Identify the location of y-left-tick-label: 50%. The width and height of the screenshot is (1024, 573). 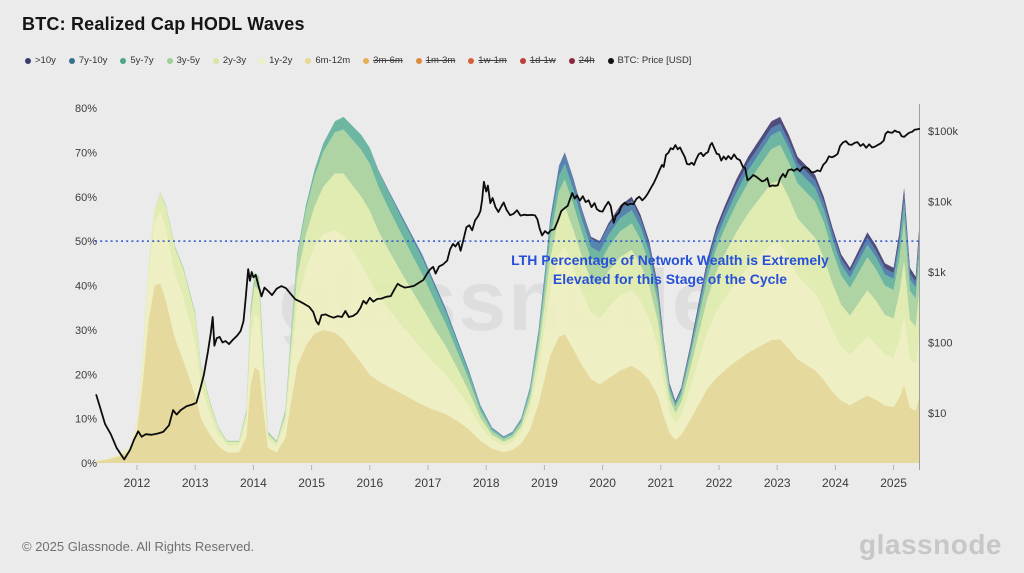
(86, 242).